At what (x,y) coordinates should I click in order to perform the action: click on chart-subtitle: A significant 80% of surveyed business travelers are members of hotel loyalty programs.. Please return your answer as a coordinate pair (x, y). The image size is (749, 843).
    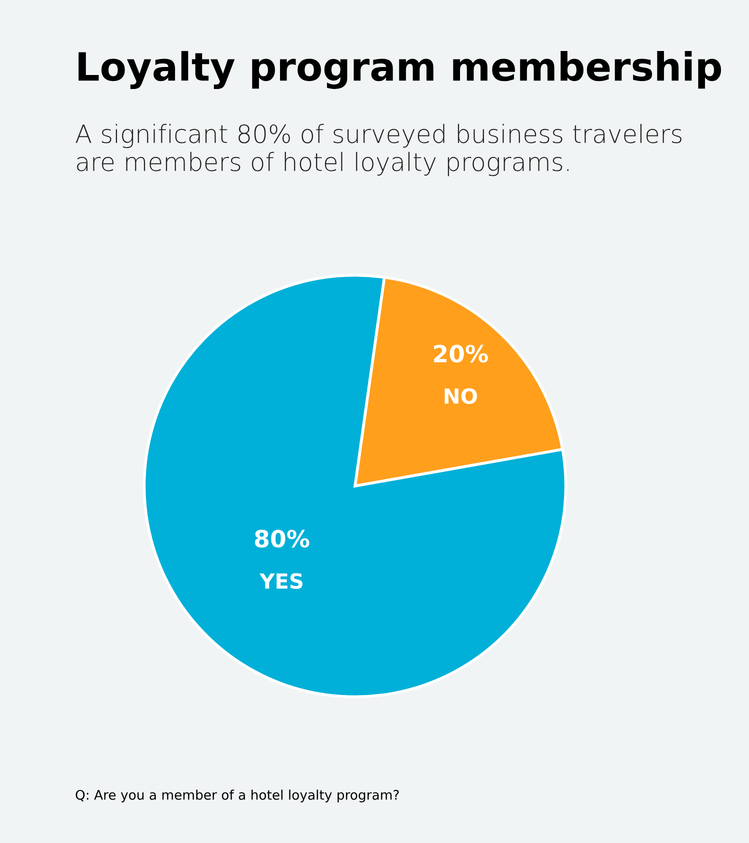
    Looking at the image, I should click on (379, 150).